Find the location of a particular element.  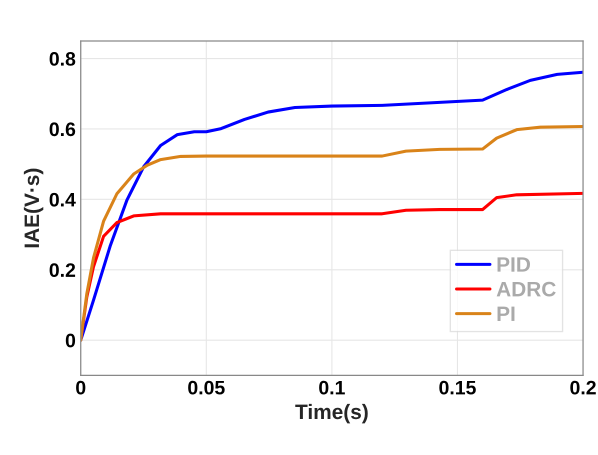

y-tick-label: 0.6 is located at coordinates (63, 129).